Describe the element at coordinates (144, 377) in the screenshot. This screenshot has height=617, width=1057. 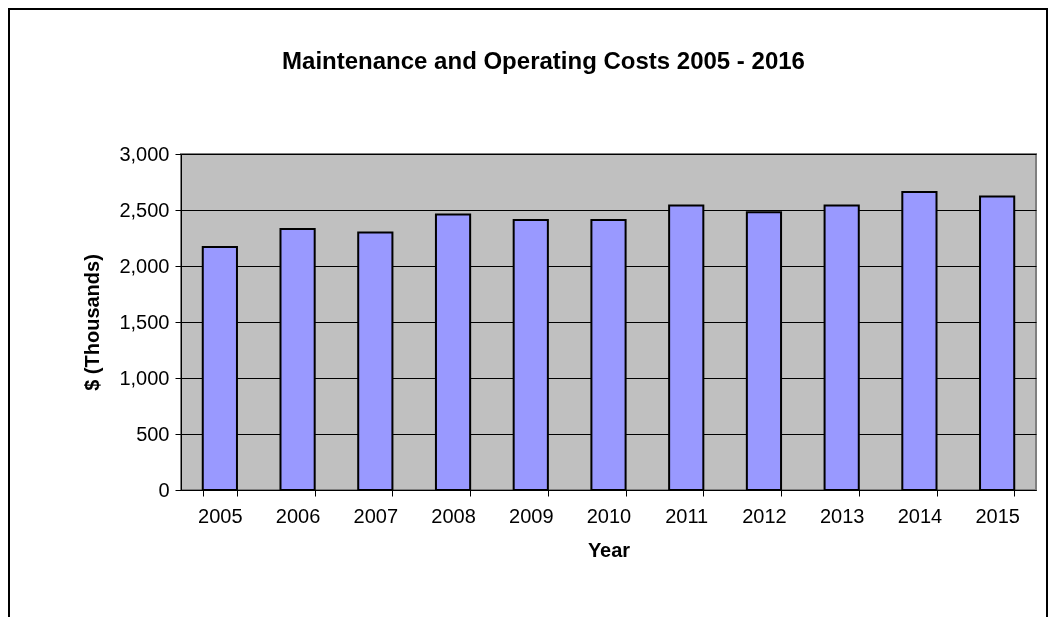
I see `y-tick-label: 1,000` at that location.